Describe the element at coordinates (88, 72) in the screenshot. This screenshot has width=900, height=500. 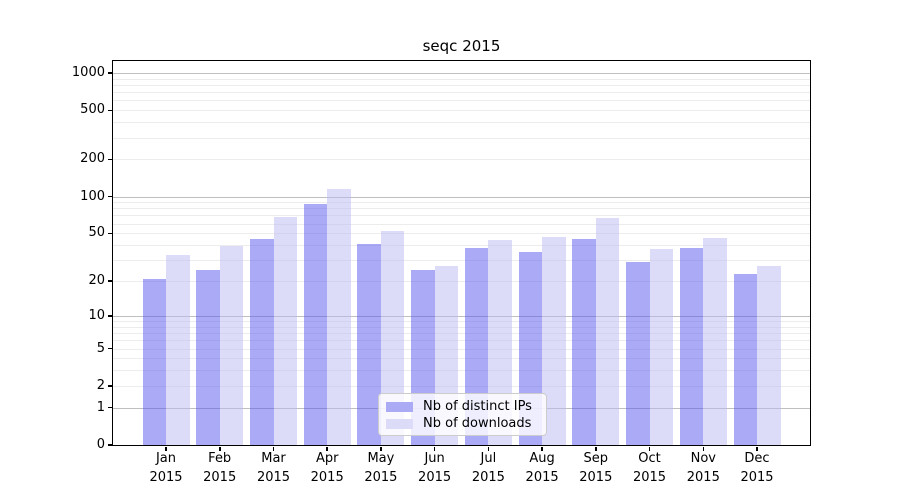
I see `y-tick-label: 1000` at that location.